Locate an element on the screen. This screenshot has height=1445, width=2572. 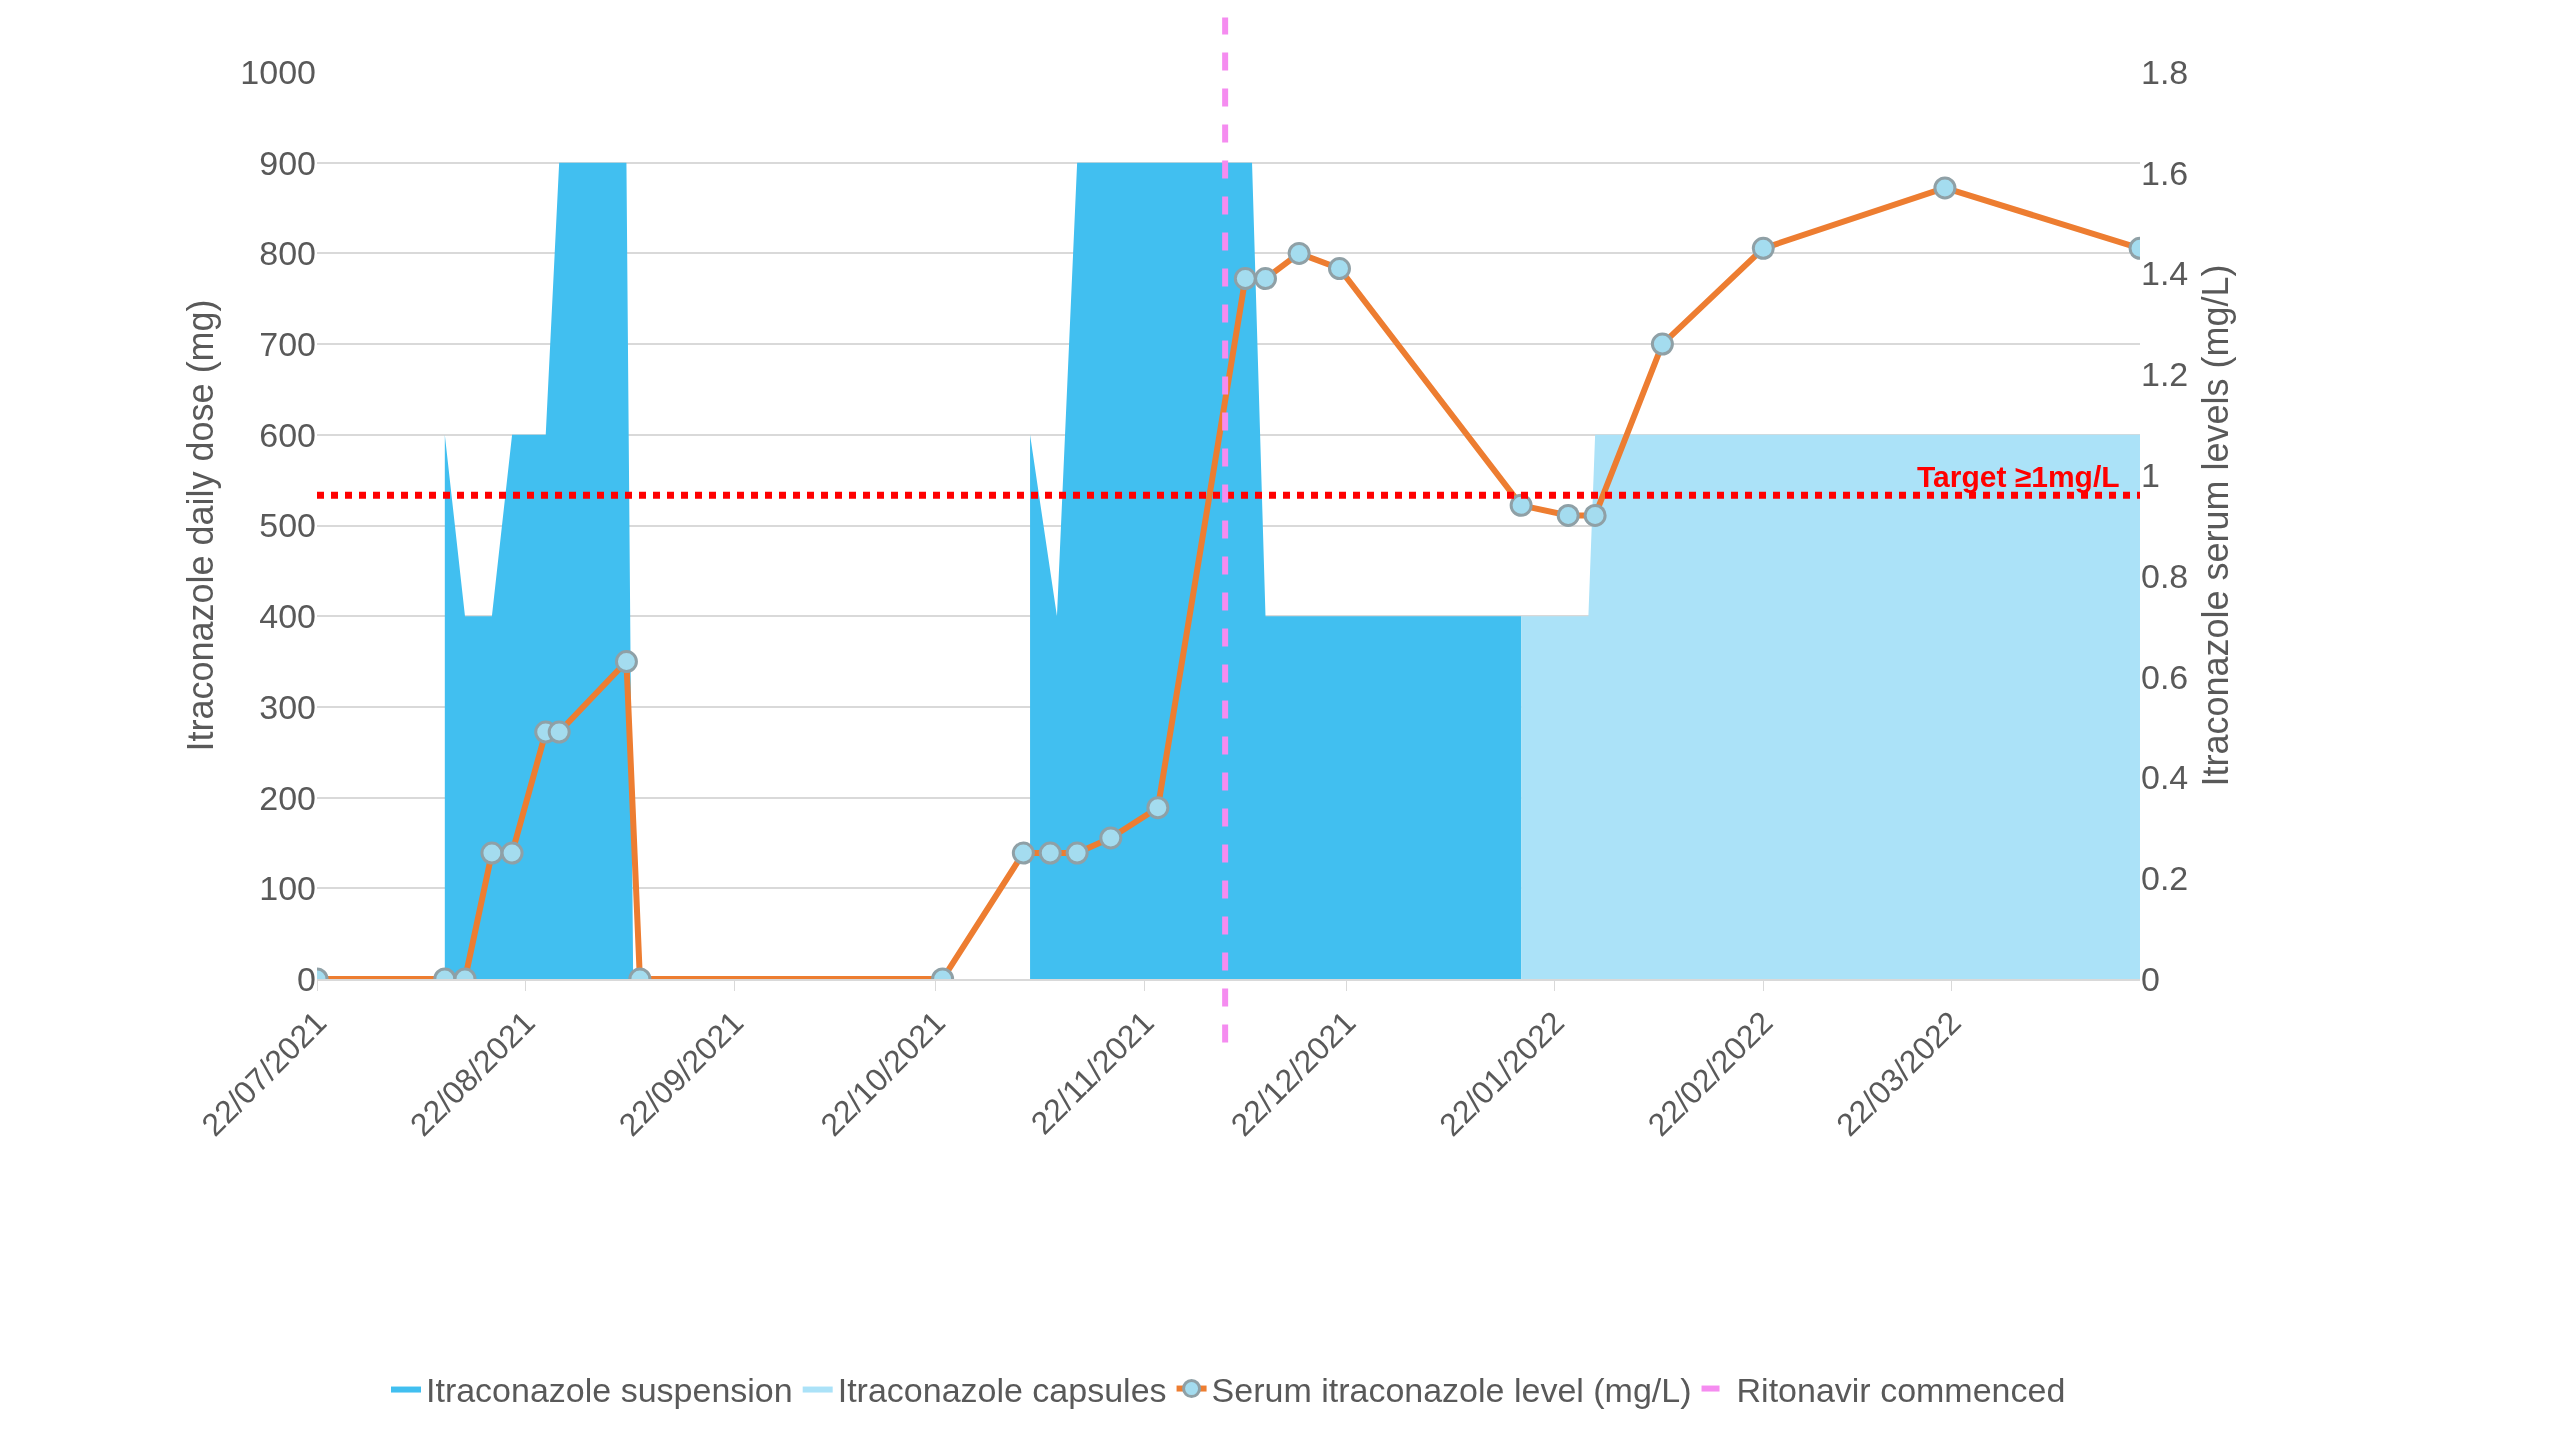
y2-tick-label: 0 is located at coordinates (2150, 978).